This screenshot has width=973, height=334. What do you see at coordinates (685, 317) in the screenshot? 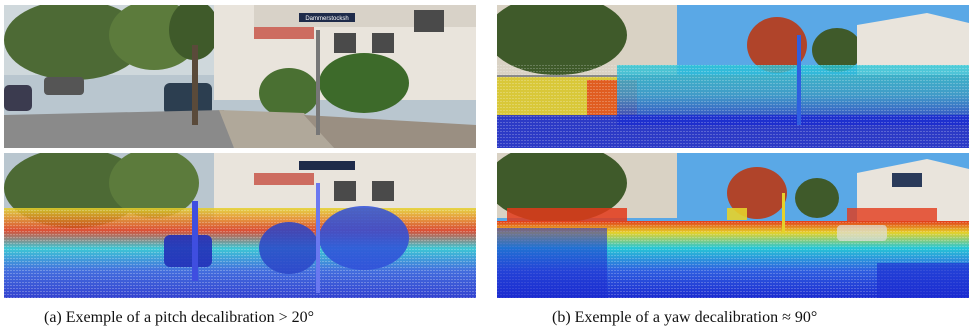
I see `caption-yaw: (b) Exemple of a yaw decalibration ≈ 90°` at bounding box center [685, 317].